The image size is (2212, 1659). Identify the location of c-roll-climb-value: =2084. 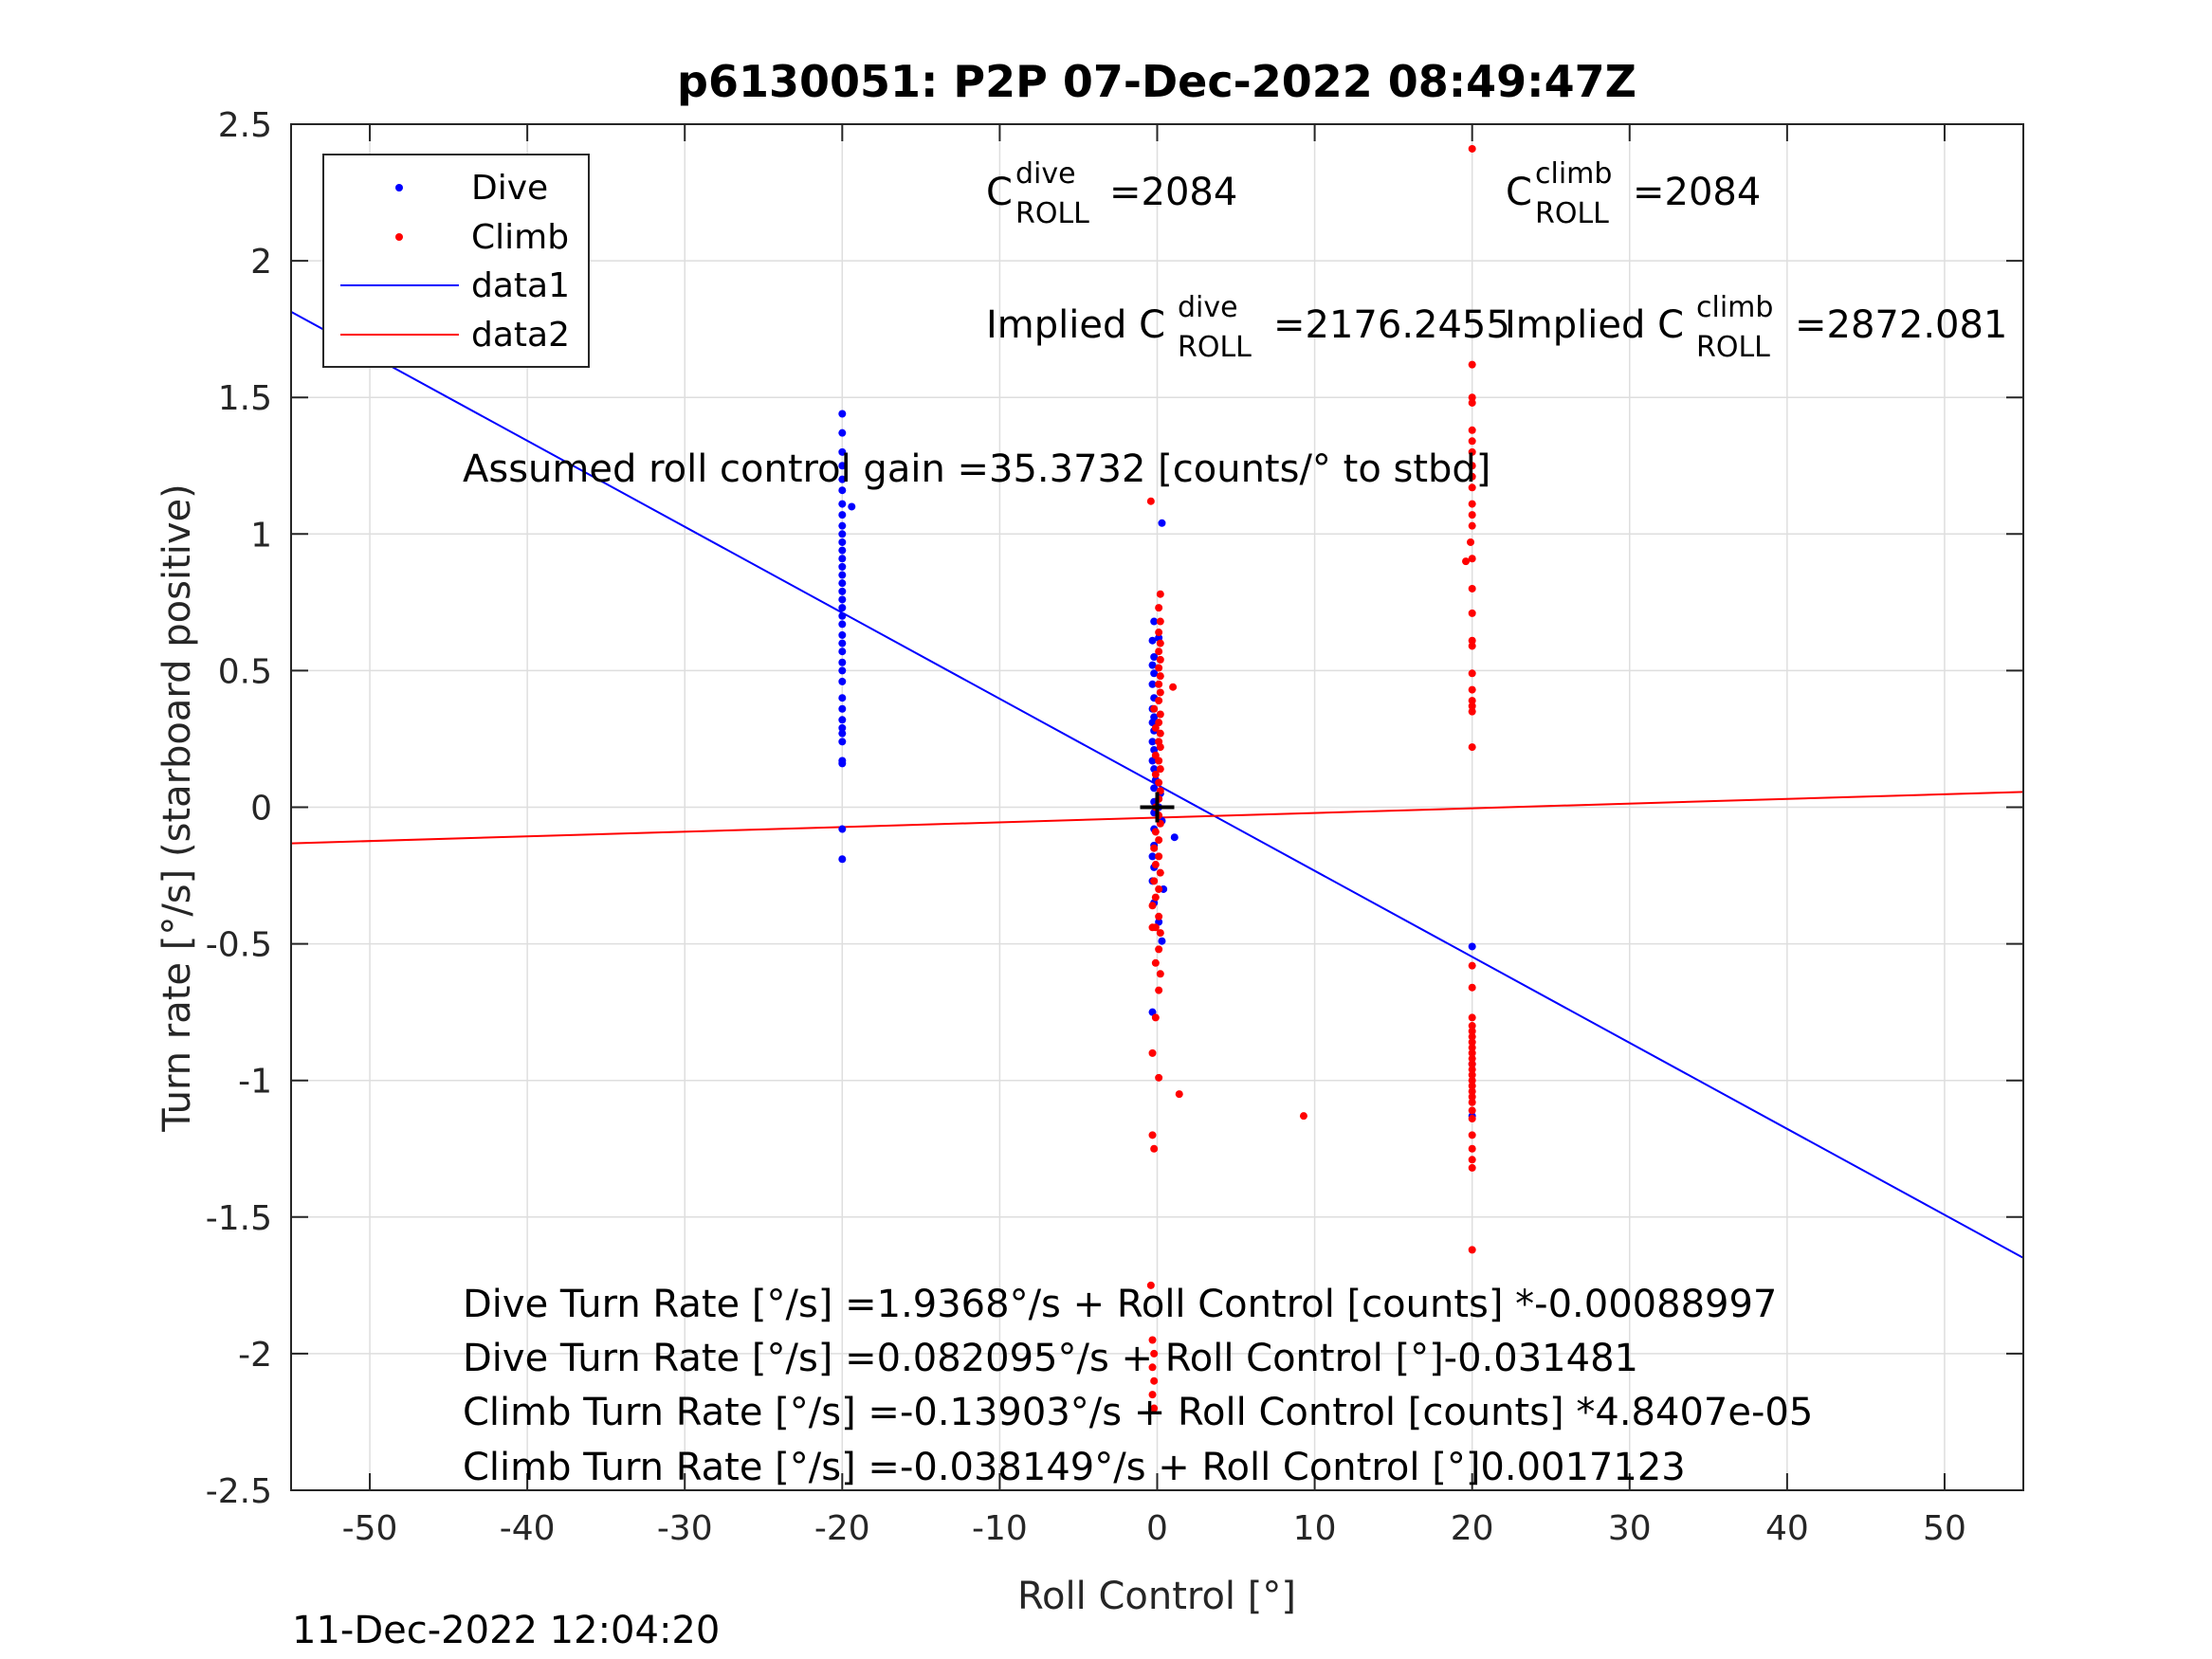
(1697, 192).